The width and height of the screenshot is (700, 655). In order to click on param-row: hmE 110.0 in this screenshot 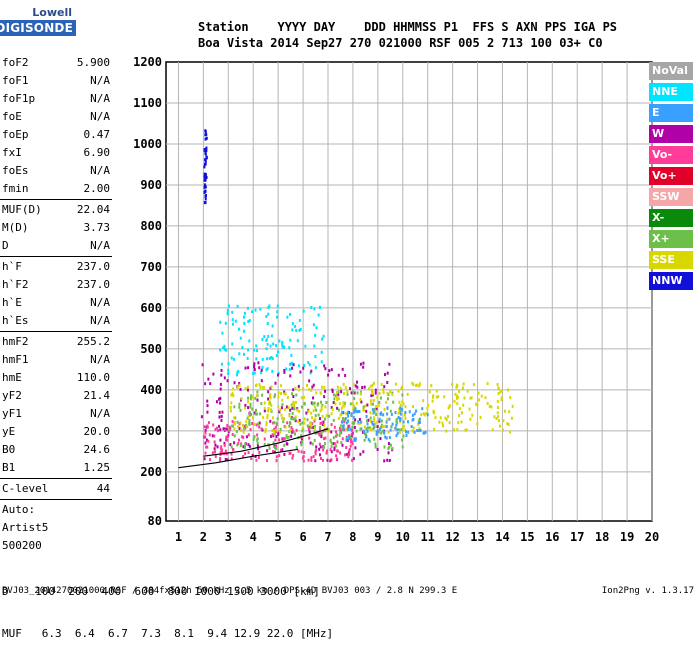, I will do `click(56, 378)`.